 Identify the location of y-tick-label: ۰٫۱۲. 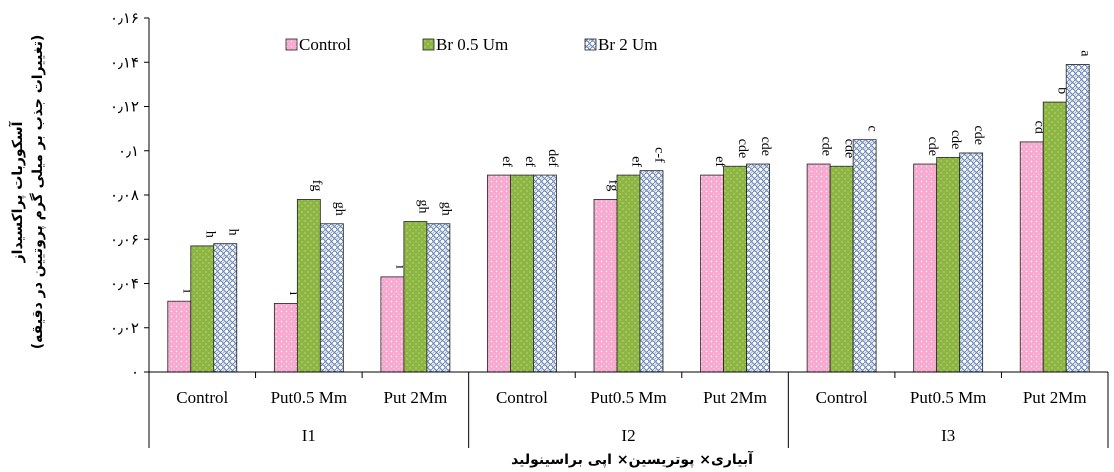
(124, 108).